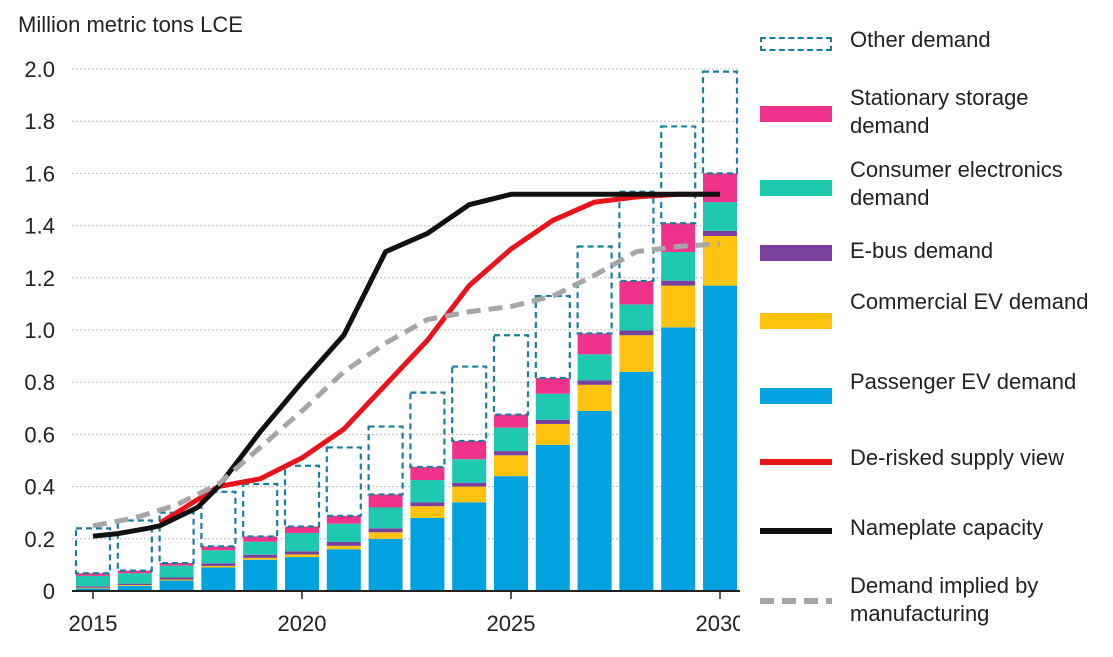  Describe the element at coordinates (963, 381) in the screenshot. I see `legend-label: Passenger EV demand` at that location.